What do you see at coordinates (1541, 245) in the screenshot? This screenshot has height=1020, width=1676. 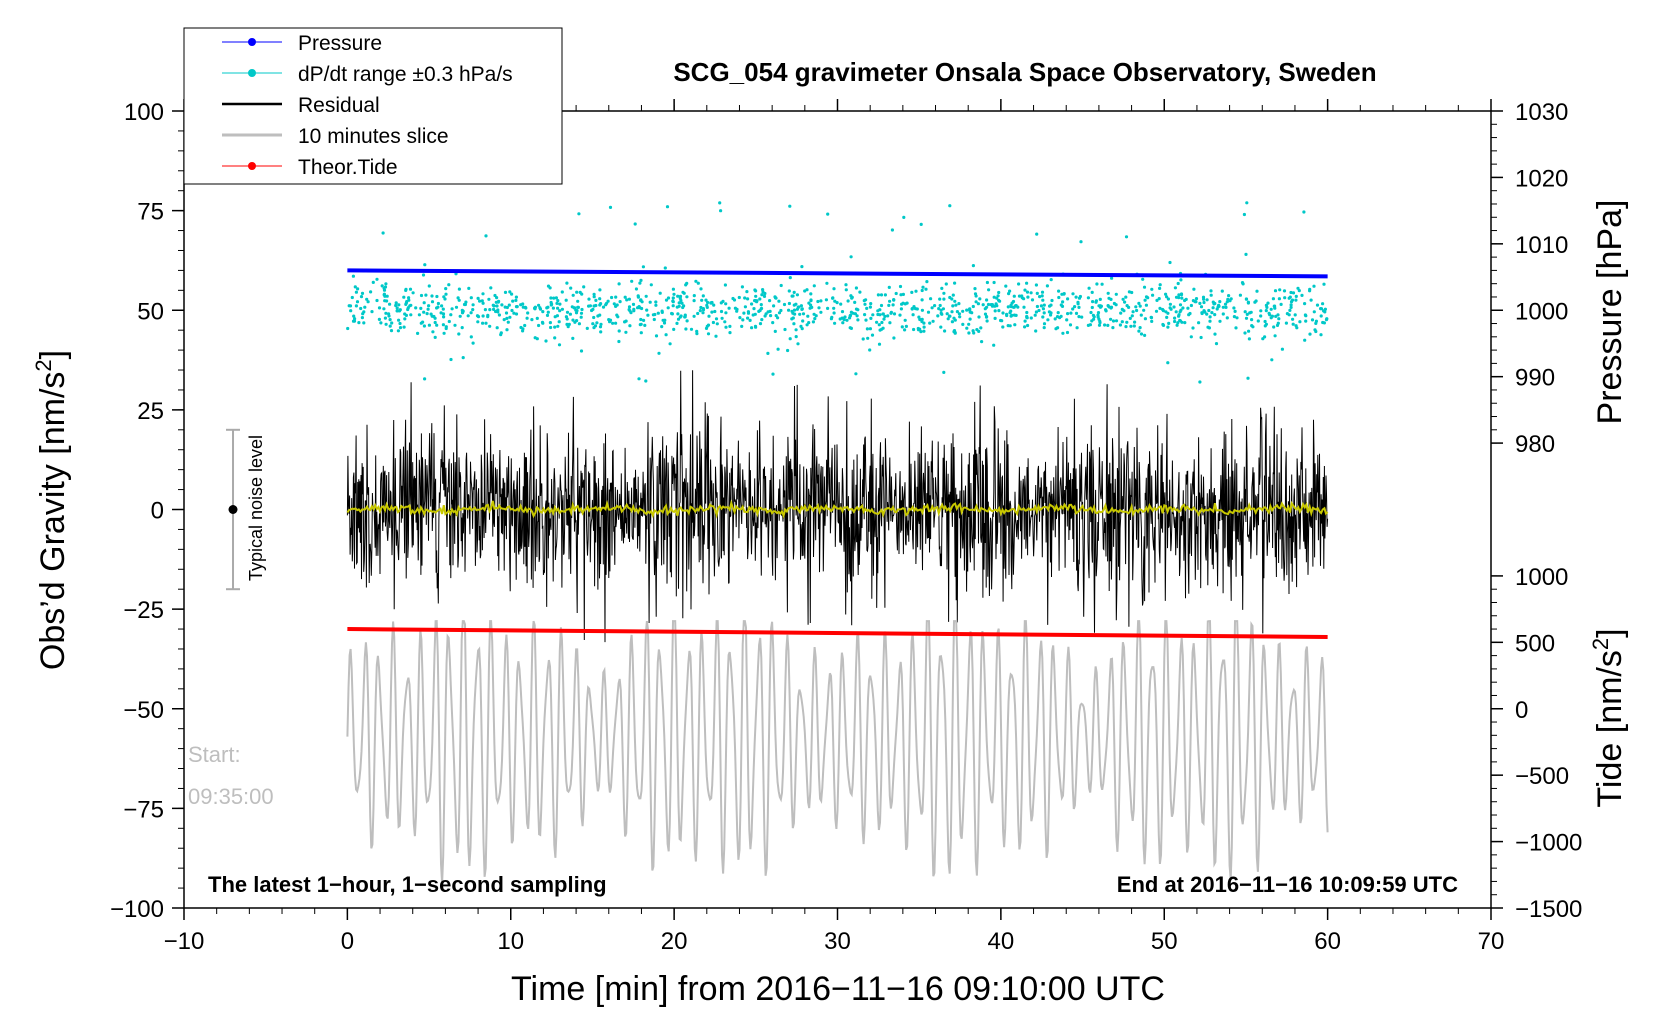 I see `pressure-tick-label: 1010` at bounding box center [1541, 245].